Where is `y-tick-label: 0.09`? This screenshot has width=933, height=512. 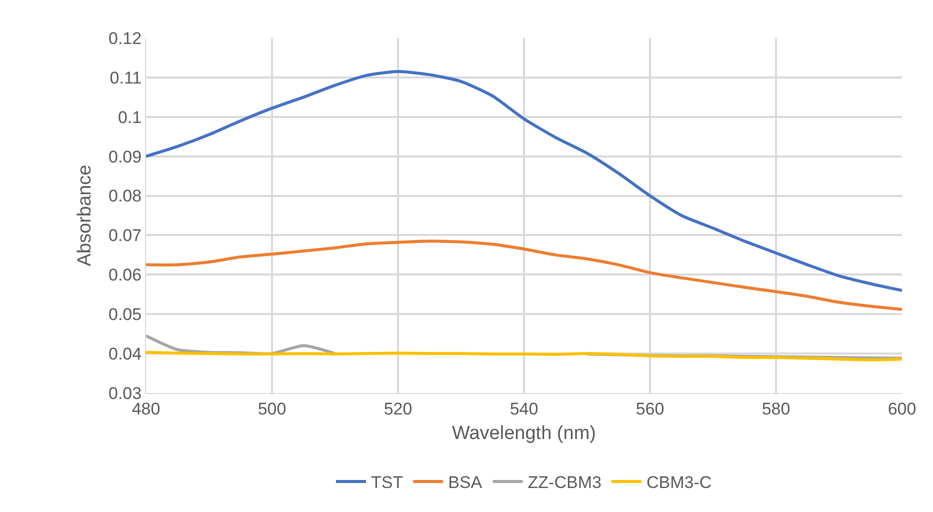 y-tick-label: 0.09 is located at coordinates (125, 156).